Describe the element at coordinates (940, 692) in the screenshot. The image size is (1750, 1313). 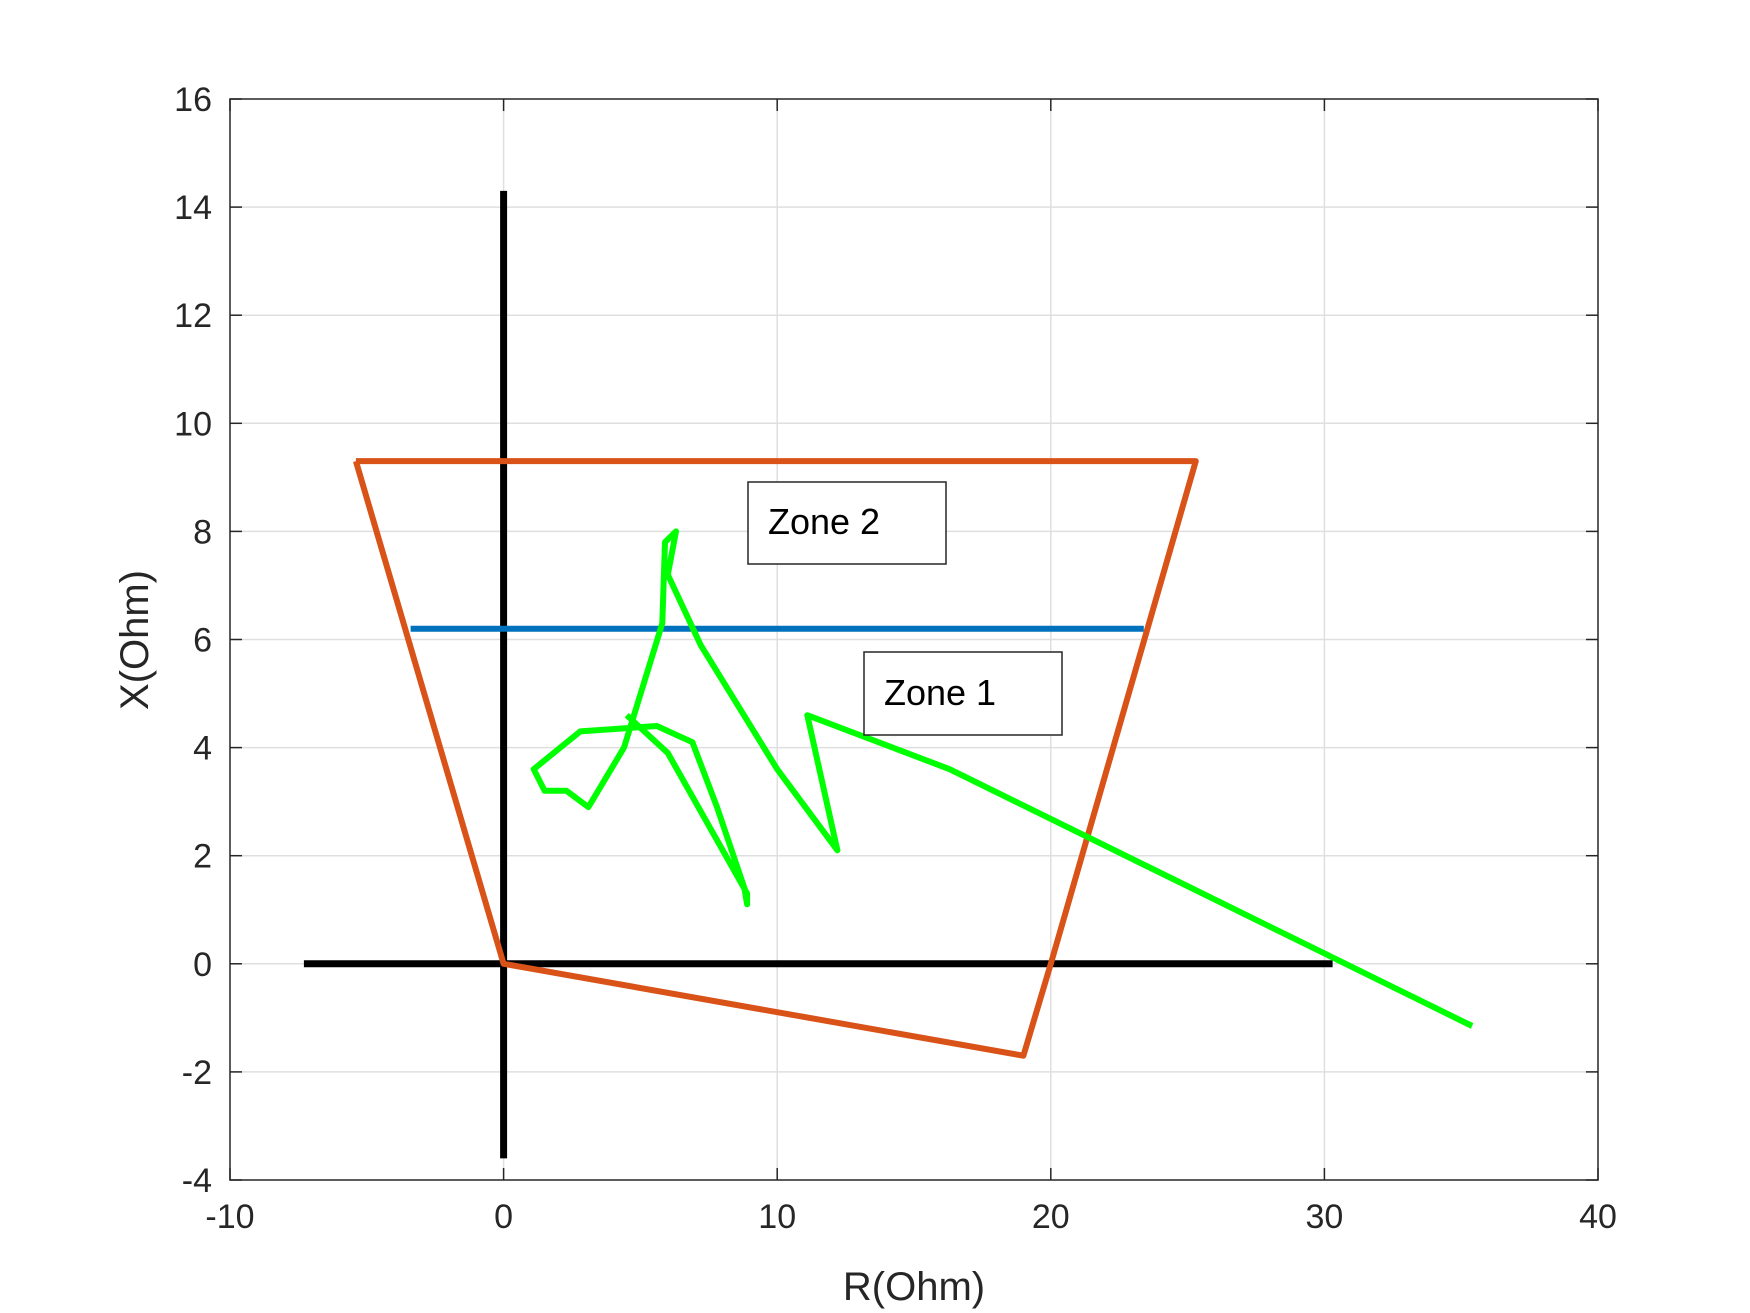
I see `zone-1-label: Zone 1` at that location.